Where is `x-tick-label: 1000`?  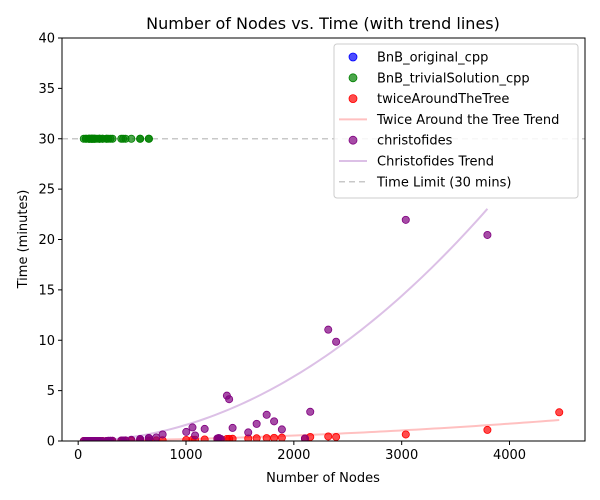
x-tick-label: 1000 is located at coordinates (185, 455).